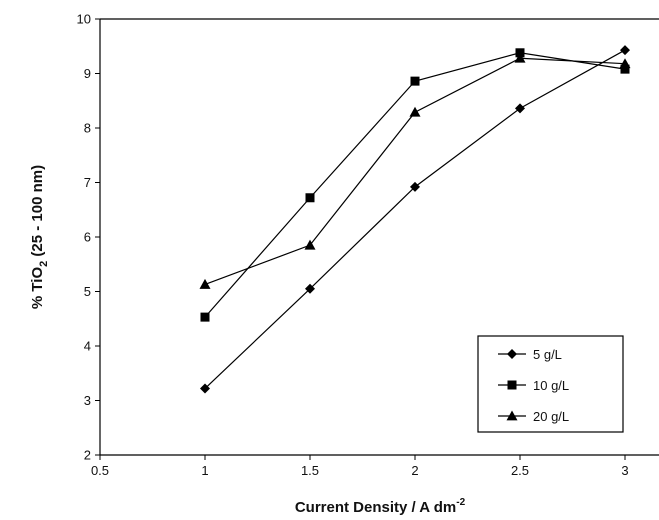 The height and width of the screenshot is (520, 659). What do you see at coordinates (100, 470) in the screenshot?
I see `x-tick-label: 0.5` at bounding box center [100, 470].